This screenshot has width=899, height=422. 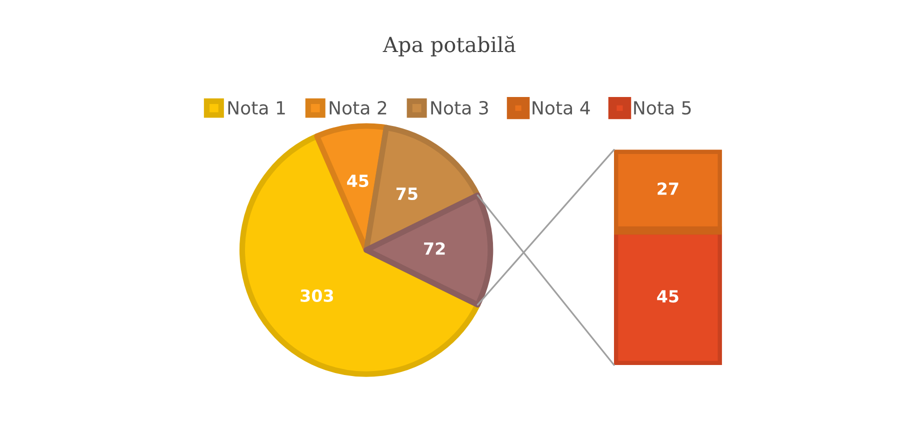 I want to click on legend-label: Nota 5, so click(x=662, y=108).